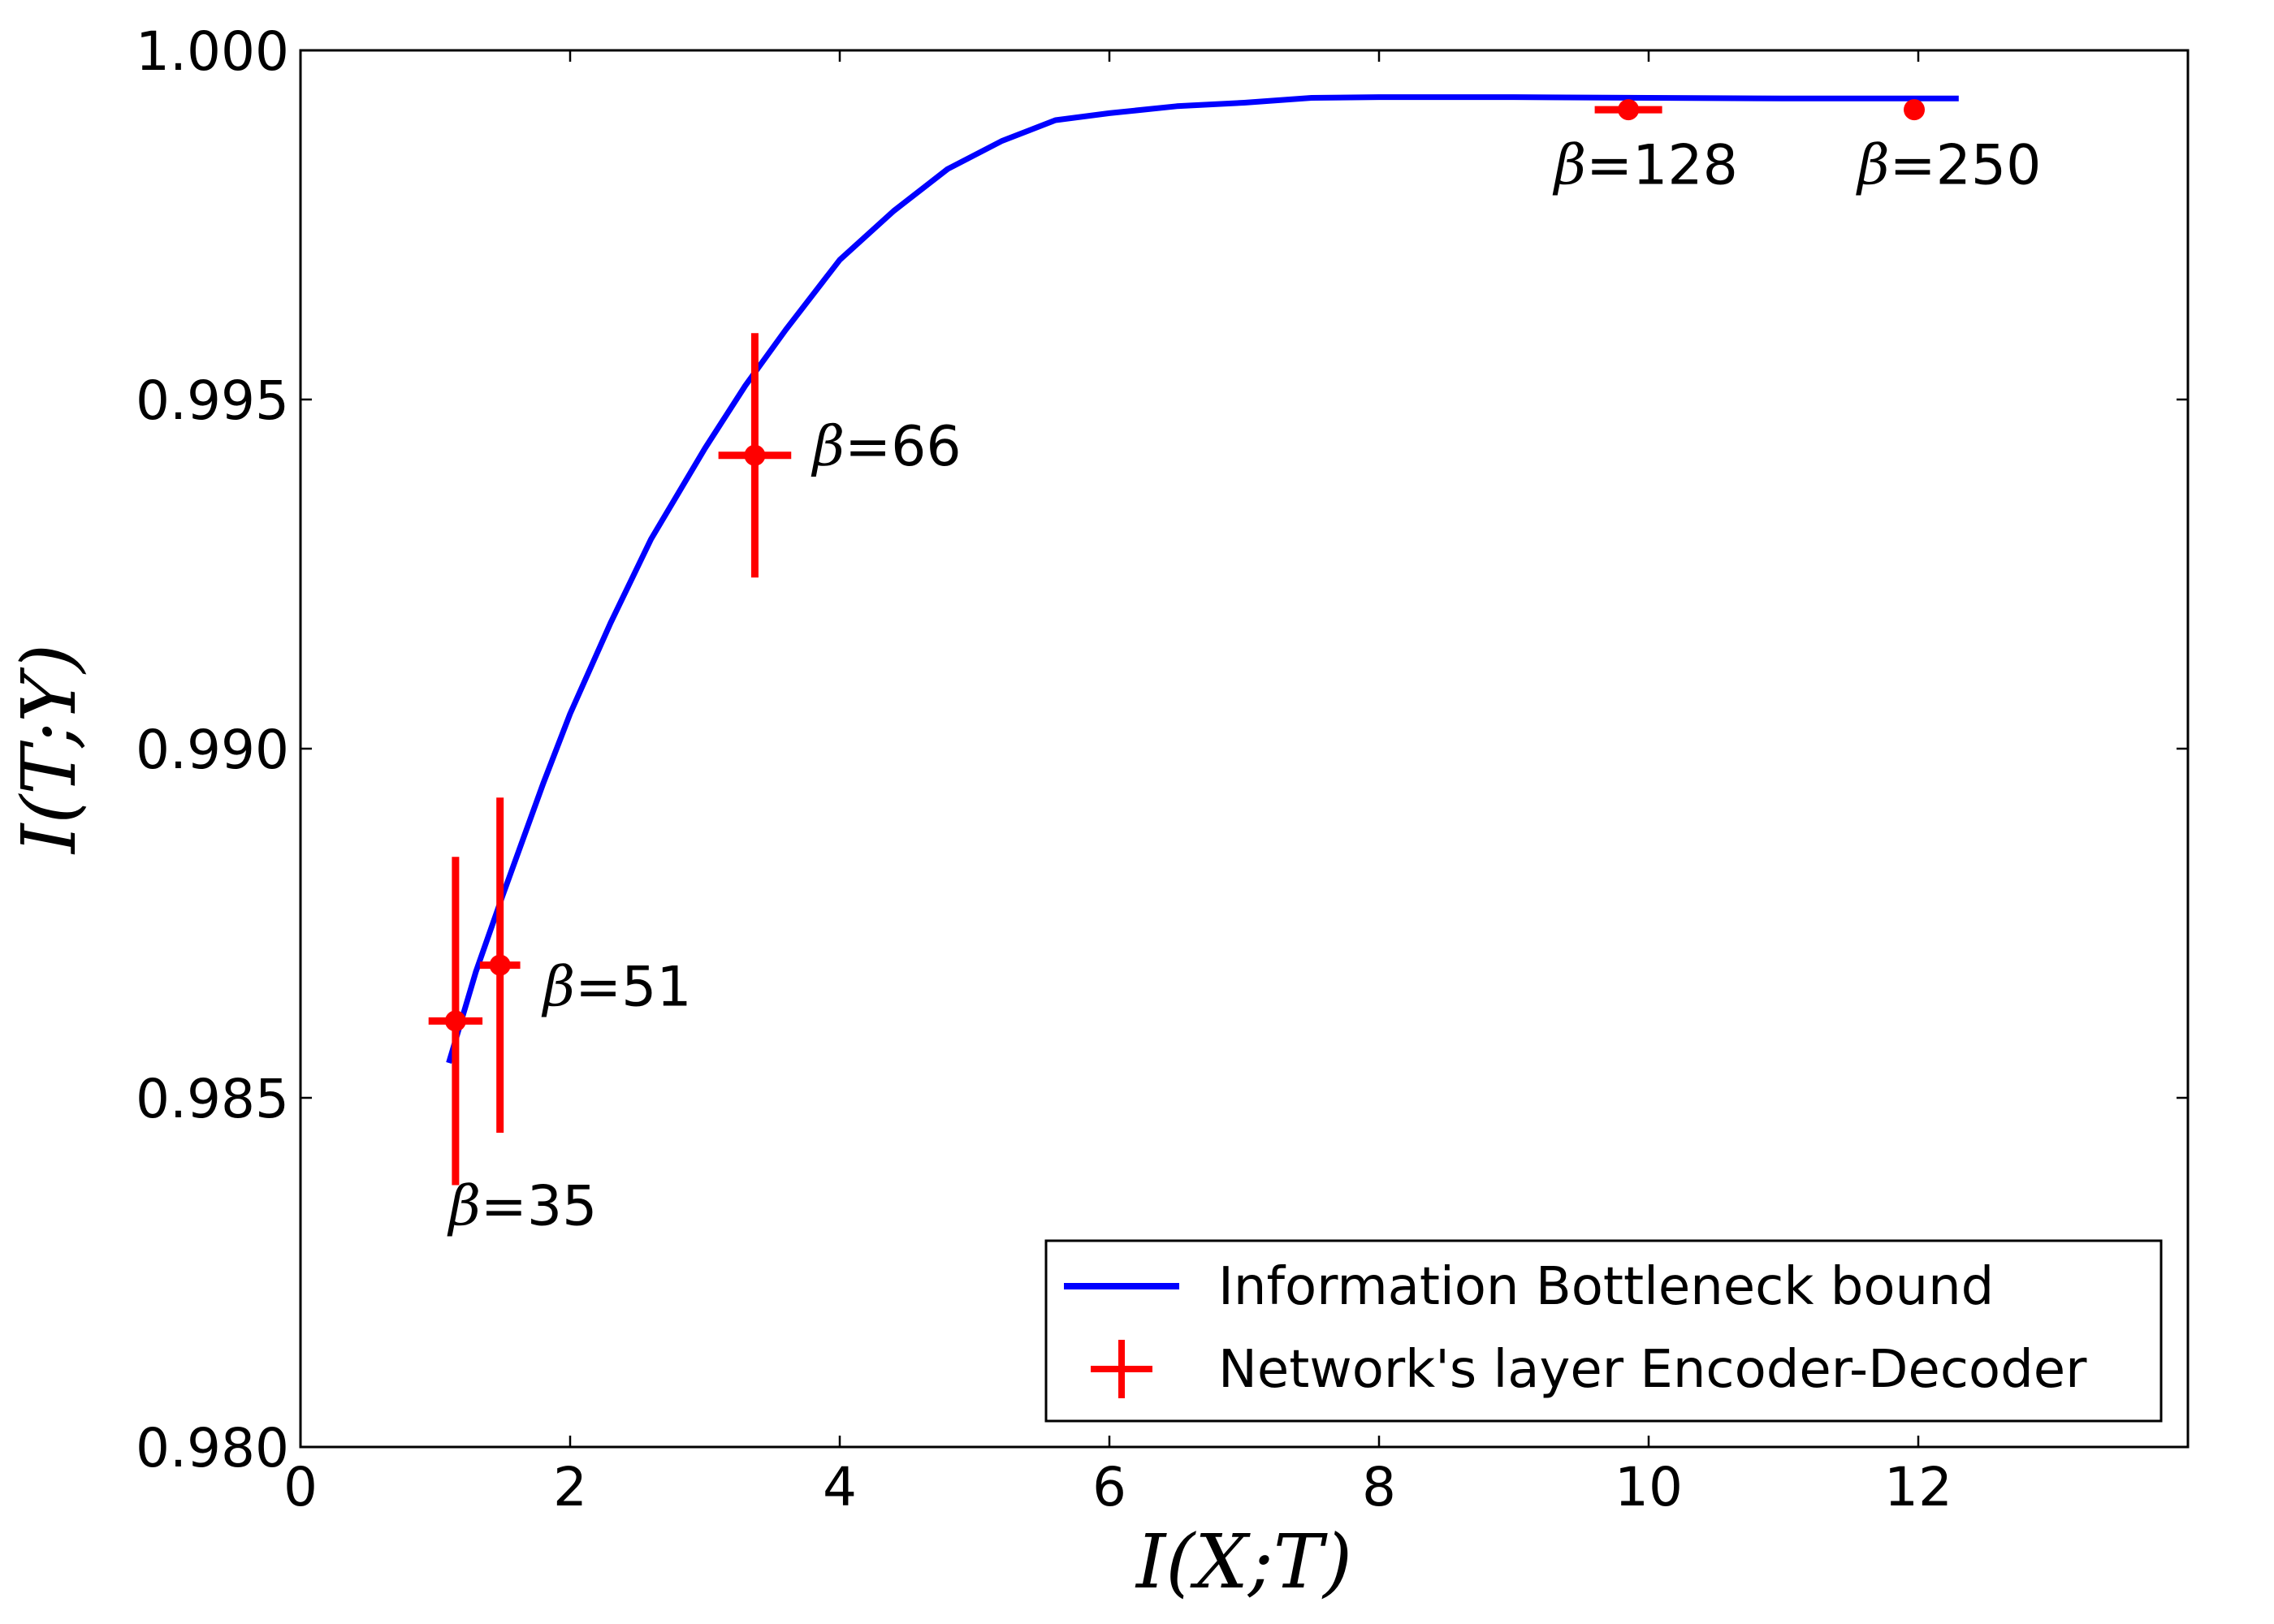 Image resolution: width=2274 pixels, height=1624 pixels. What do you see at coordinates (570, 1487) in the screenshot?
I see `x-tick-label-1: 2` at bounding box center [570, 1487].